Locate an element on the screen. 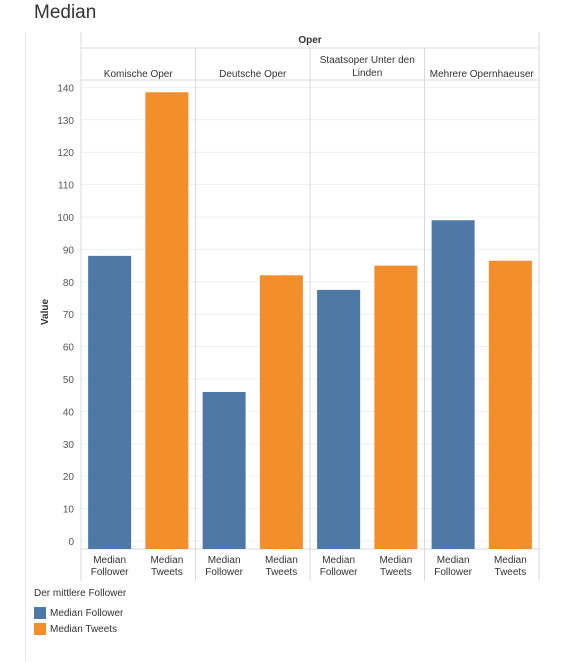 This screenshot has height=662, width=571. group-label: Komische Oper is located at coordinates (139, 74).